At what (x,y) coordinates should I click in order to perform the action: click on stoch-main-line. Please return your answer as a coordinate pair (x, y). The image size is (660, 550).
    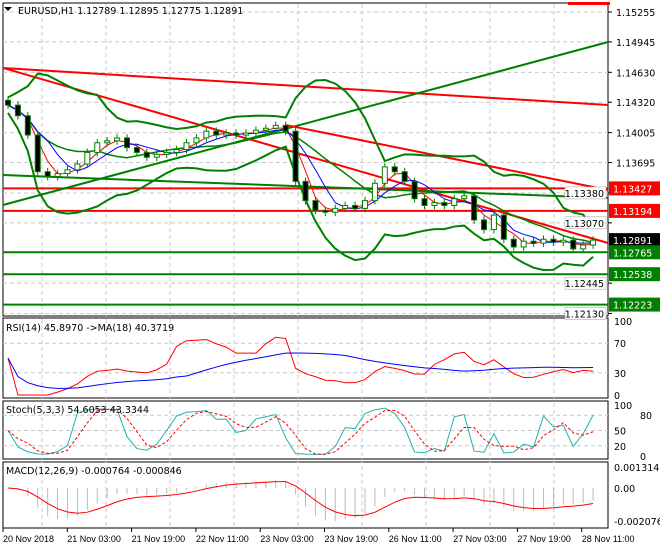
    Looking at the image, I should click on (300, 431).